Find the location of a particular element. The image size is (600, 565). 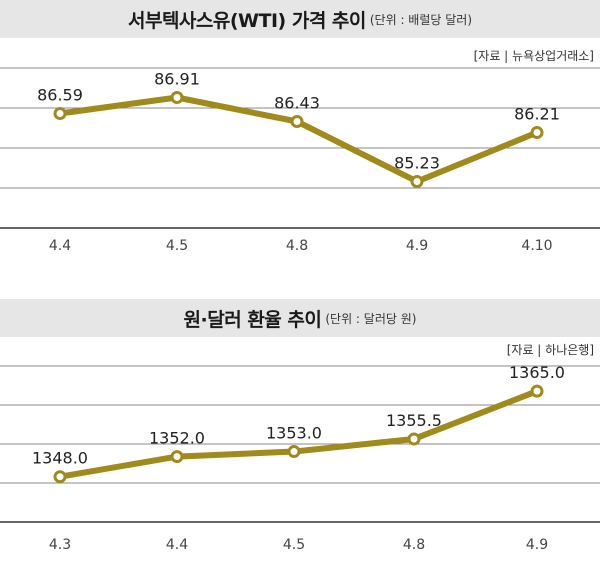

krw-x-tick-label: 4.8 is located at coordinates (414, 545).